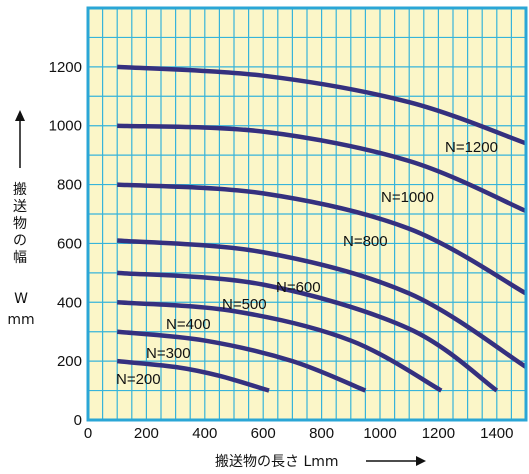  What do you see at coordinates (20, 241) in the screenshot?
I see `y-label-char-4: の` at bounding box center [20, 241].